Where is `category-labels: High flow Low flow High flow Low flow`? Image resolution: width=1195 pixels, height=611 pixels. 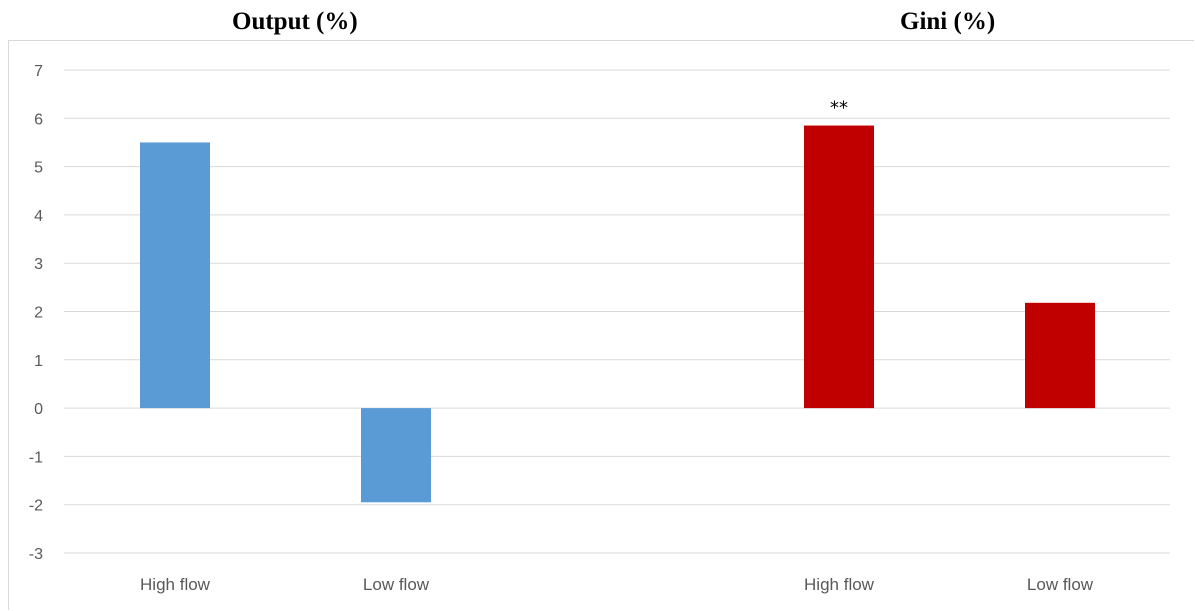 category-labels: High flow Low flow High flow Low flow is located at coordinates (617, 584).